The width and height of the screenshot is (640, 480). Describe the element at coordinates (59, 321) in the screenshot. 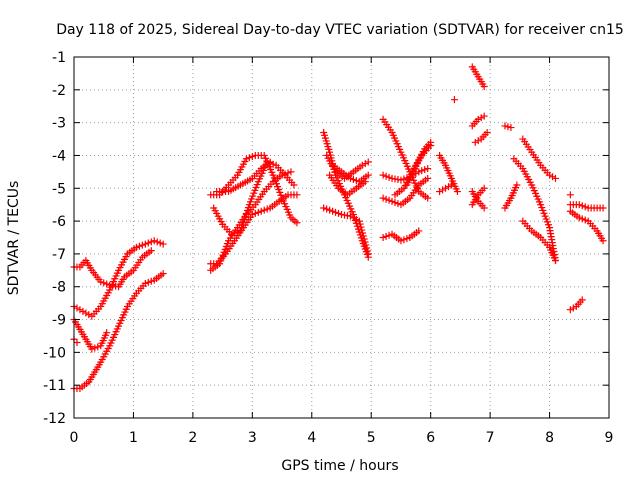

I see `y-tick-label: -9` at that location.